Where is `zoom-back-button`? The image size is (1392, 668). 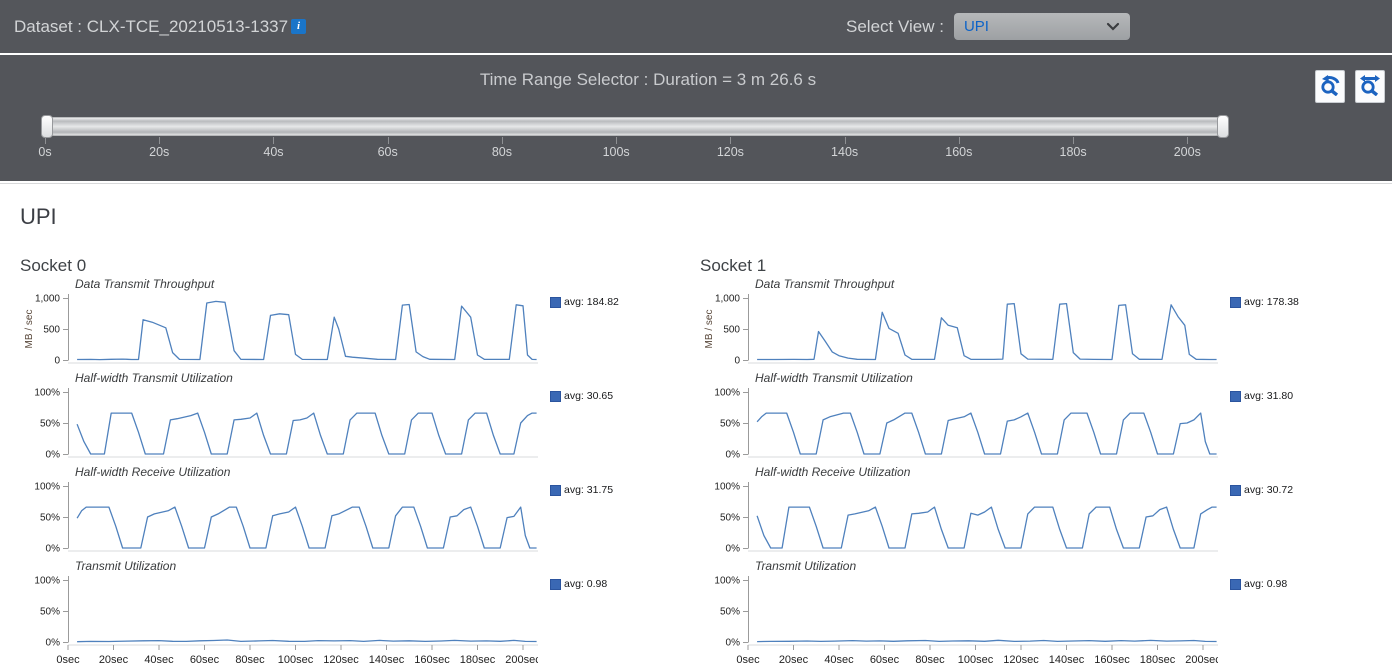
zoom-back-button is located at coordinates (1330, 86).